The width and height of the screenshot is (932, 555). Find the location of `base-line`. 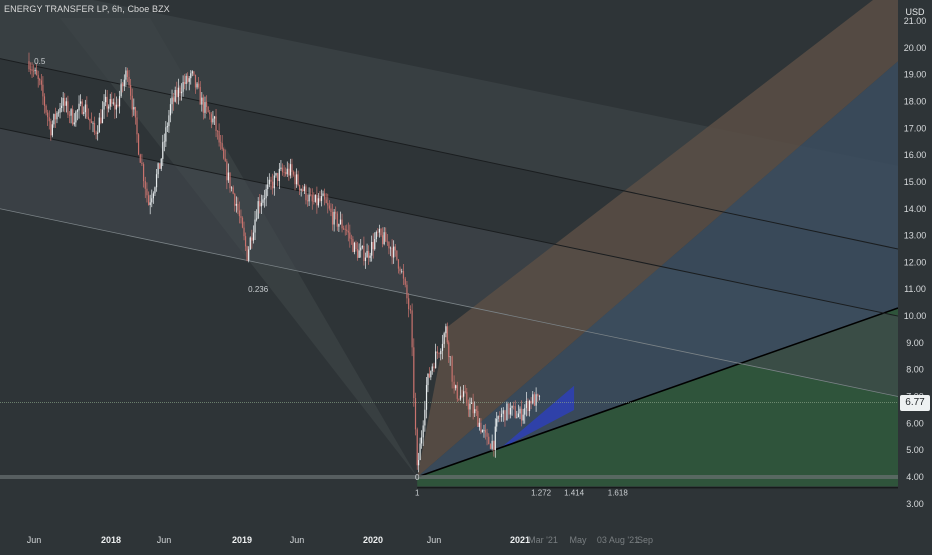

base-line is located at coordinates (449, 477).